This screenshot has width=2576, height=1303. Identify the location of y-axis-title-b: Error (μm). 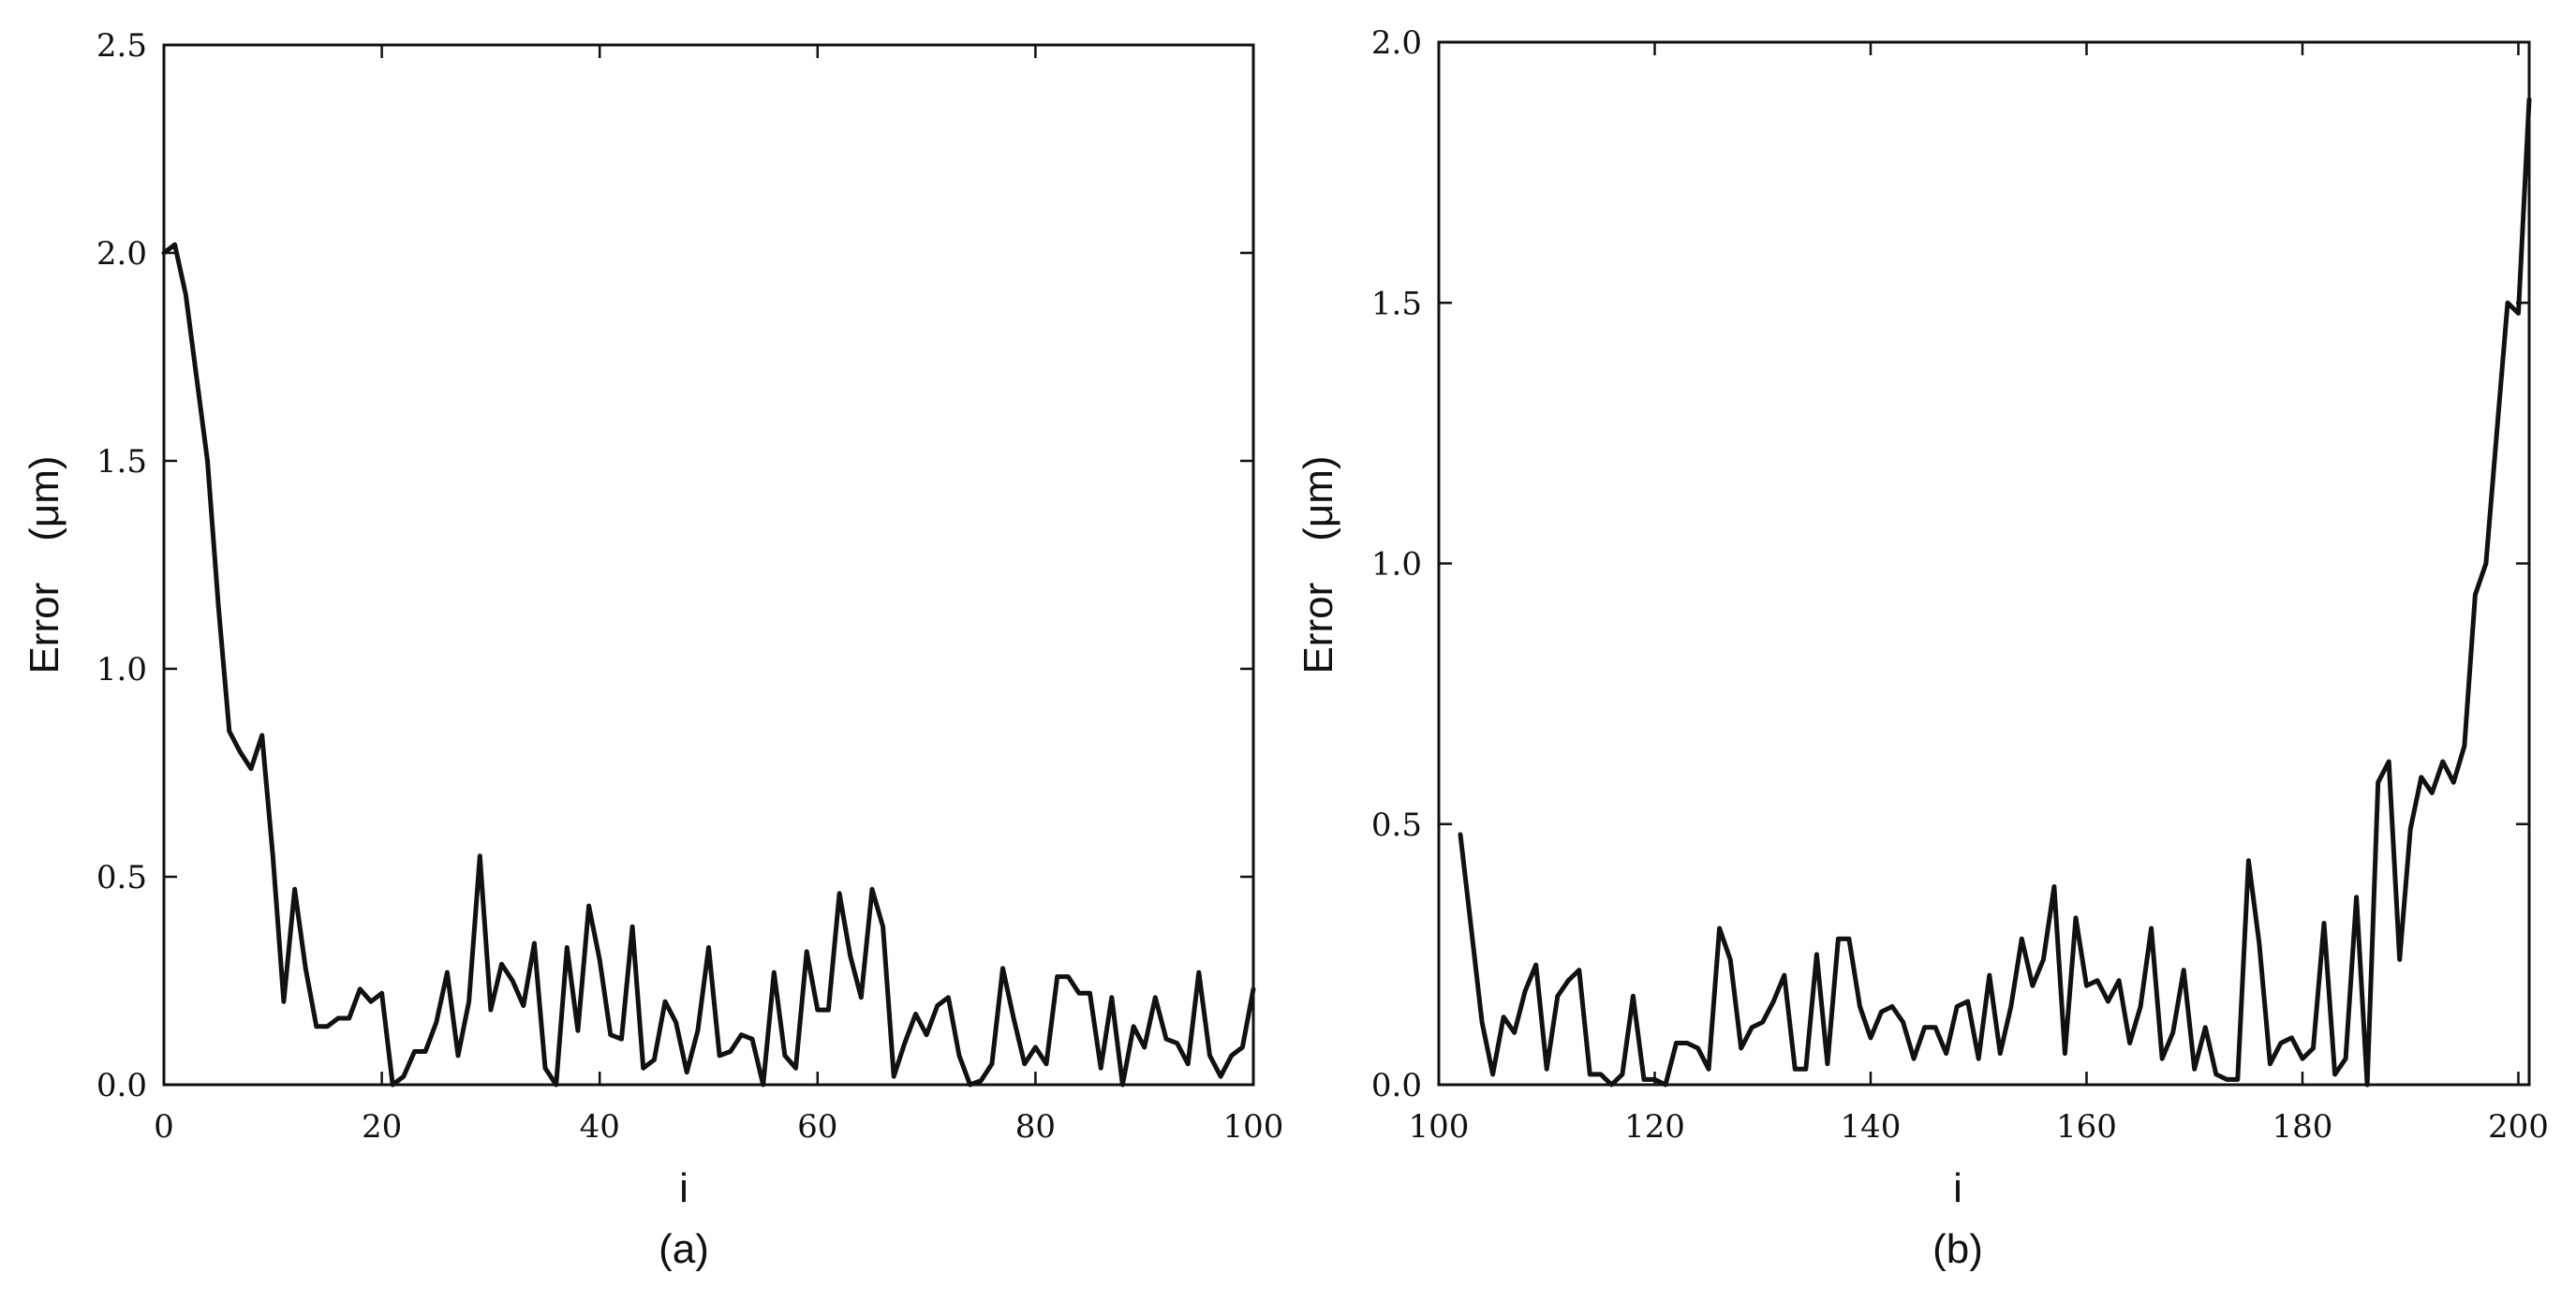
(1318, 565).